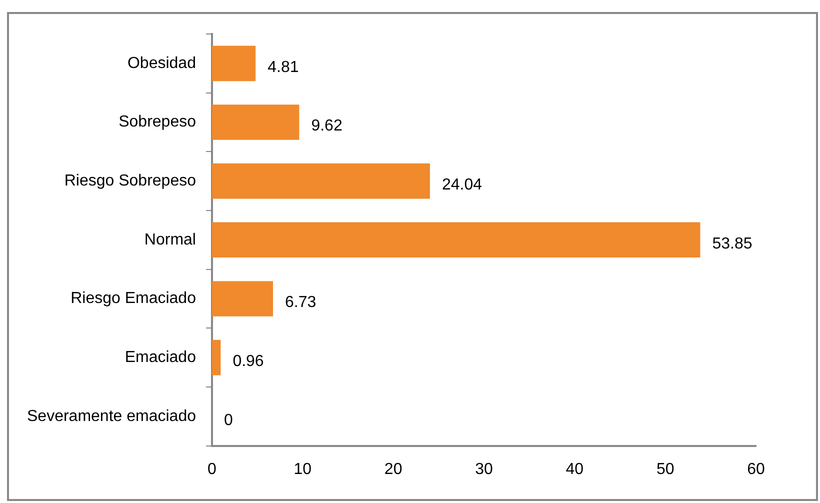 The image size is (820, 503). I want to click on data-label: 24.04, so click(462, 185).